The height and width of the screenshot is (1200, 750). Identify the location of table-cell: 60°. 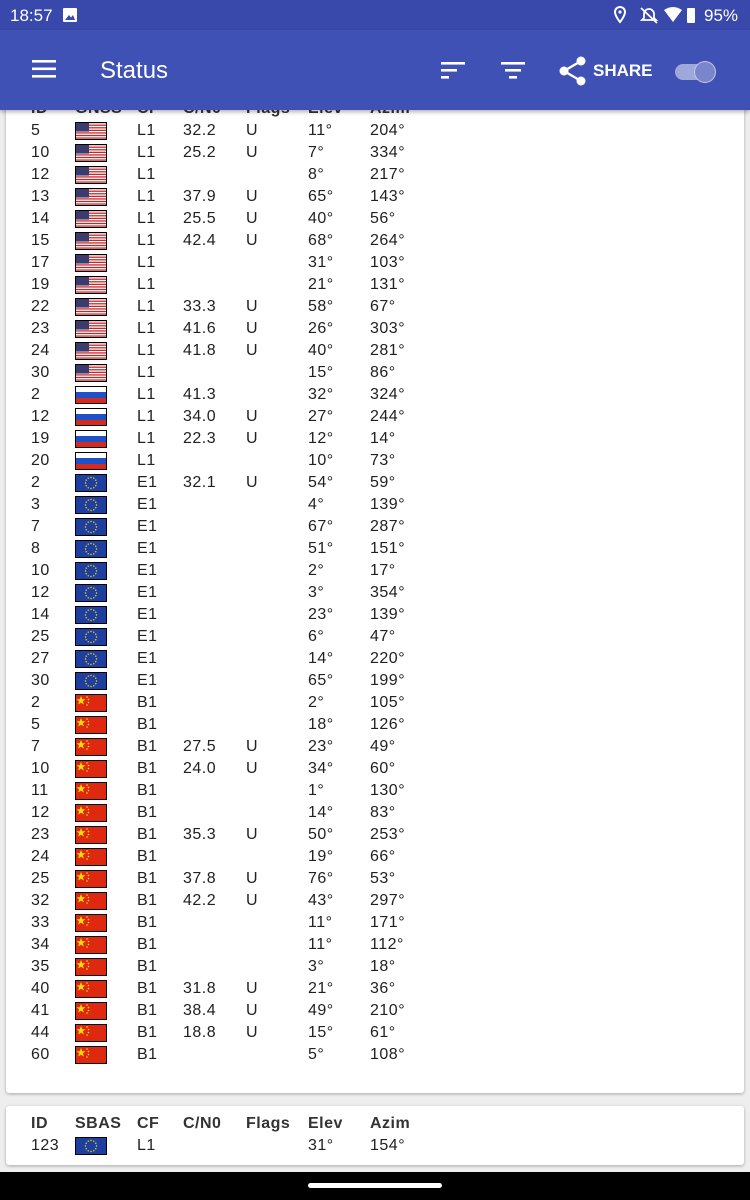
(383, 768).